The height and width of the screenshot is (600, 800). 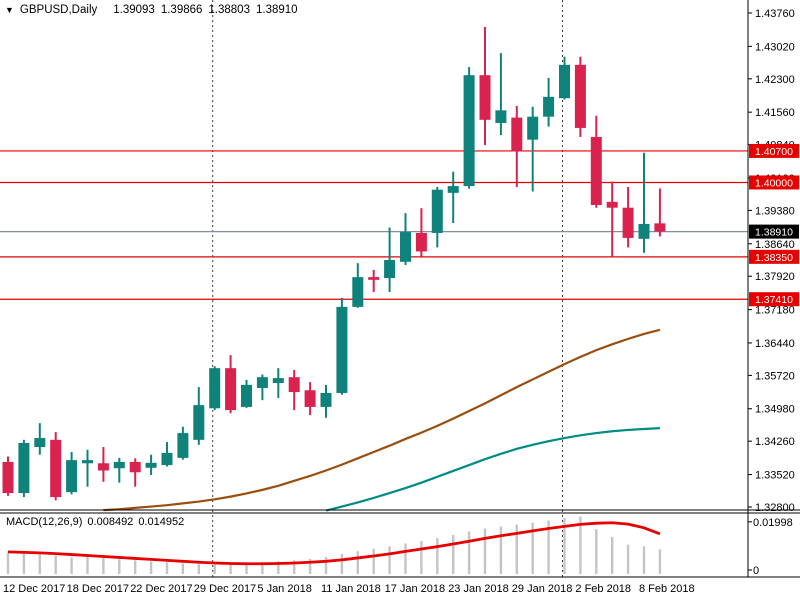 I want to click on svg-text: 0, so click(x=756, y=571).